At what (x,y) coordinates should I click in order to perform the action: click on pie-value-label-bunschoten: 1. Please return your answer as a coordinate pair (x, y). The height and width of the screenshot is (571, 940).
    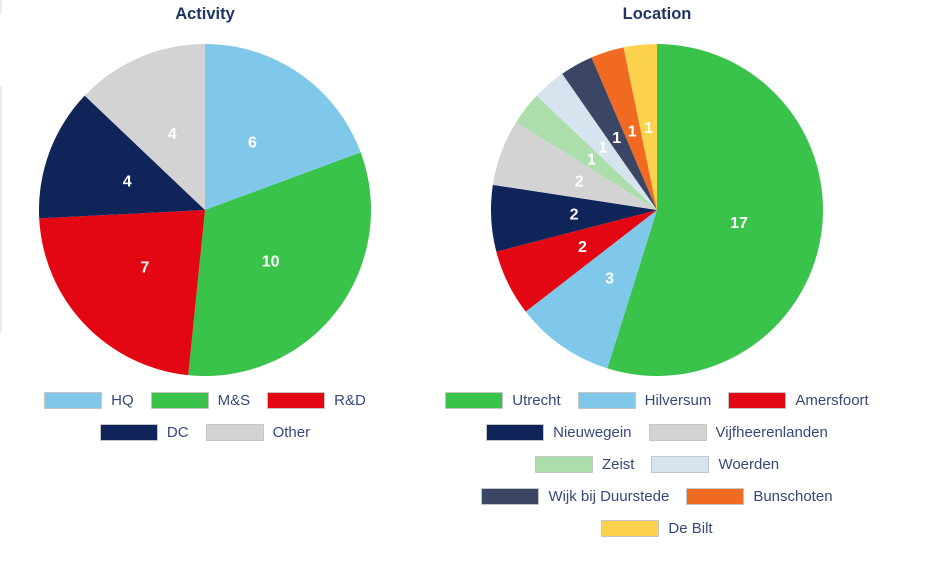
    Looking at the image, I should click on (632, 131).